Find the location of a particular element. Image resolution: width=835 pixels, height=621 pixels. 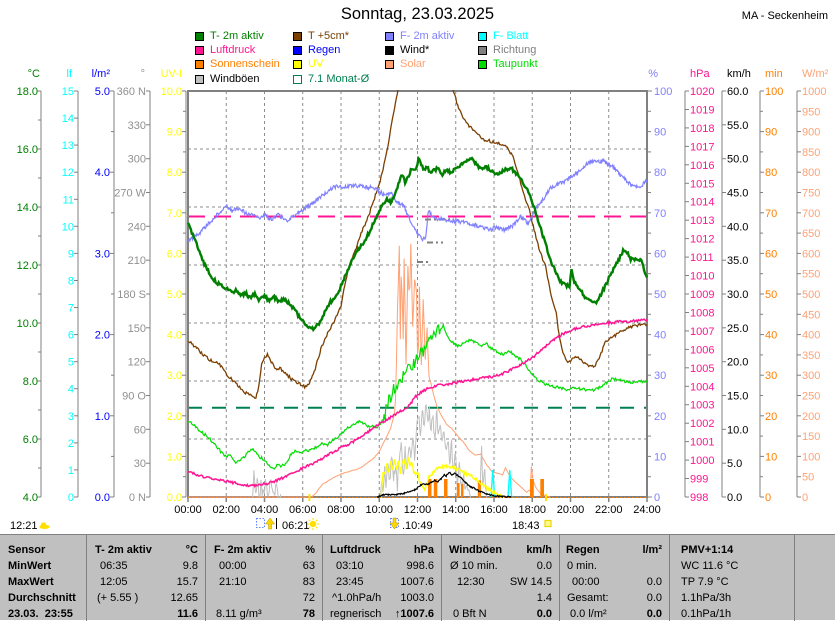

svg-text: 350 is located at coordinates (811, 356).